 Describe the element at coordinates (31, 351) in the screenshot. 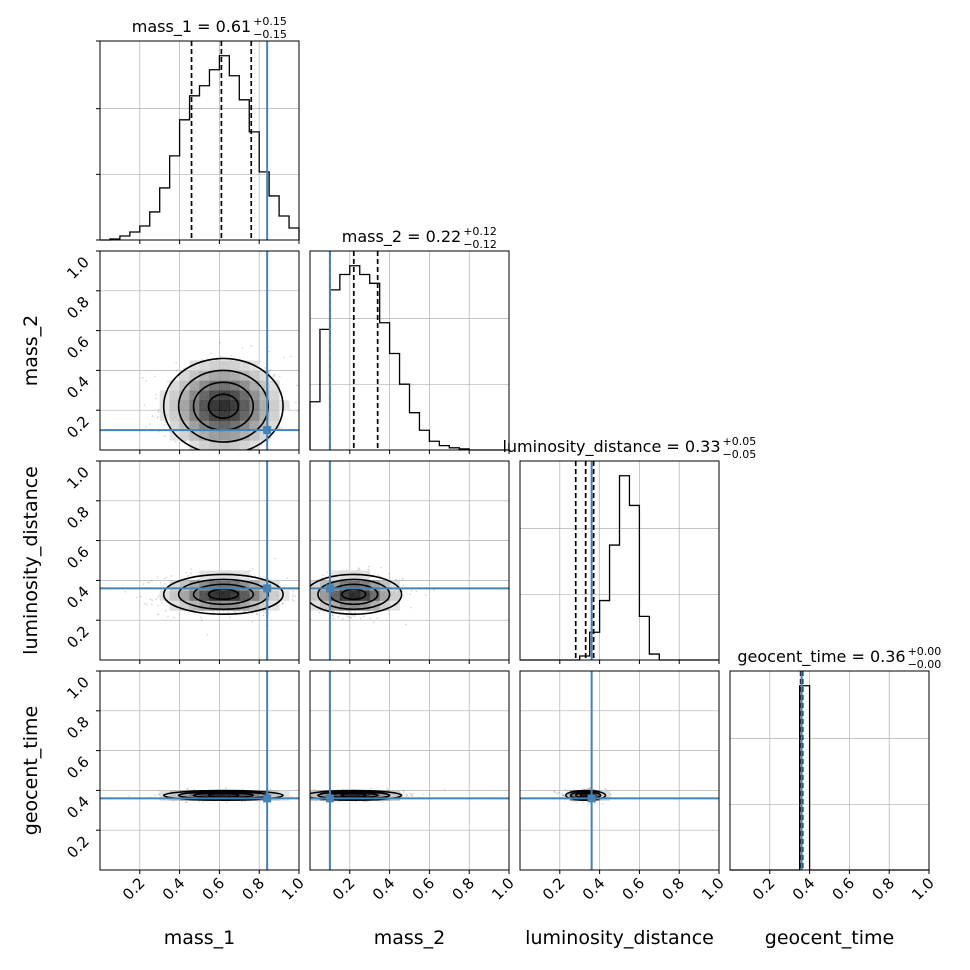

I see `ylabel-mass_2: mass_2` at that location.